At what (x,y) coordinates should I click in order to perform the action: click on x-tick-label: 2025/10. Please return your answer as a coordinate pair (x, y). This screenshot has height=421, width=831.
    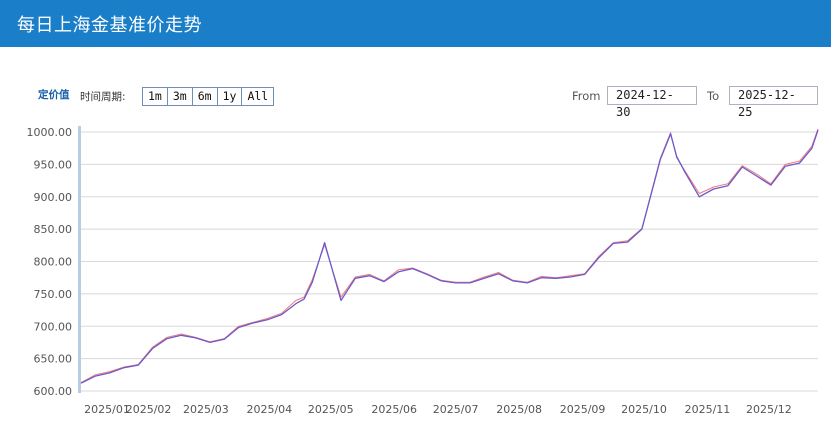
    Looking at the image, I should click on (644, 409).